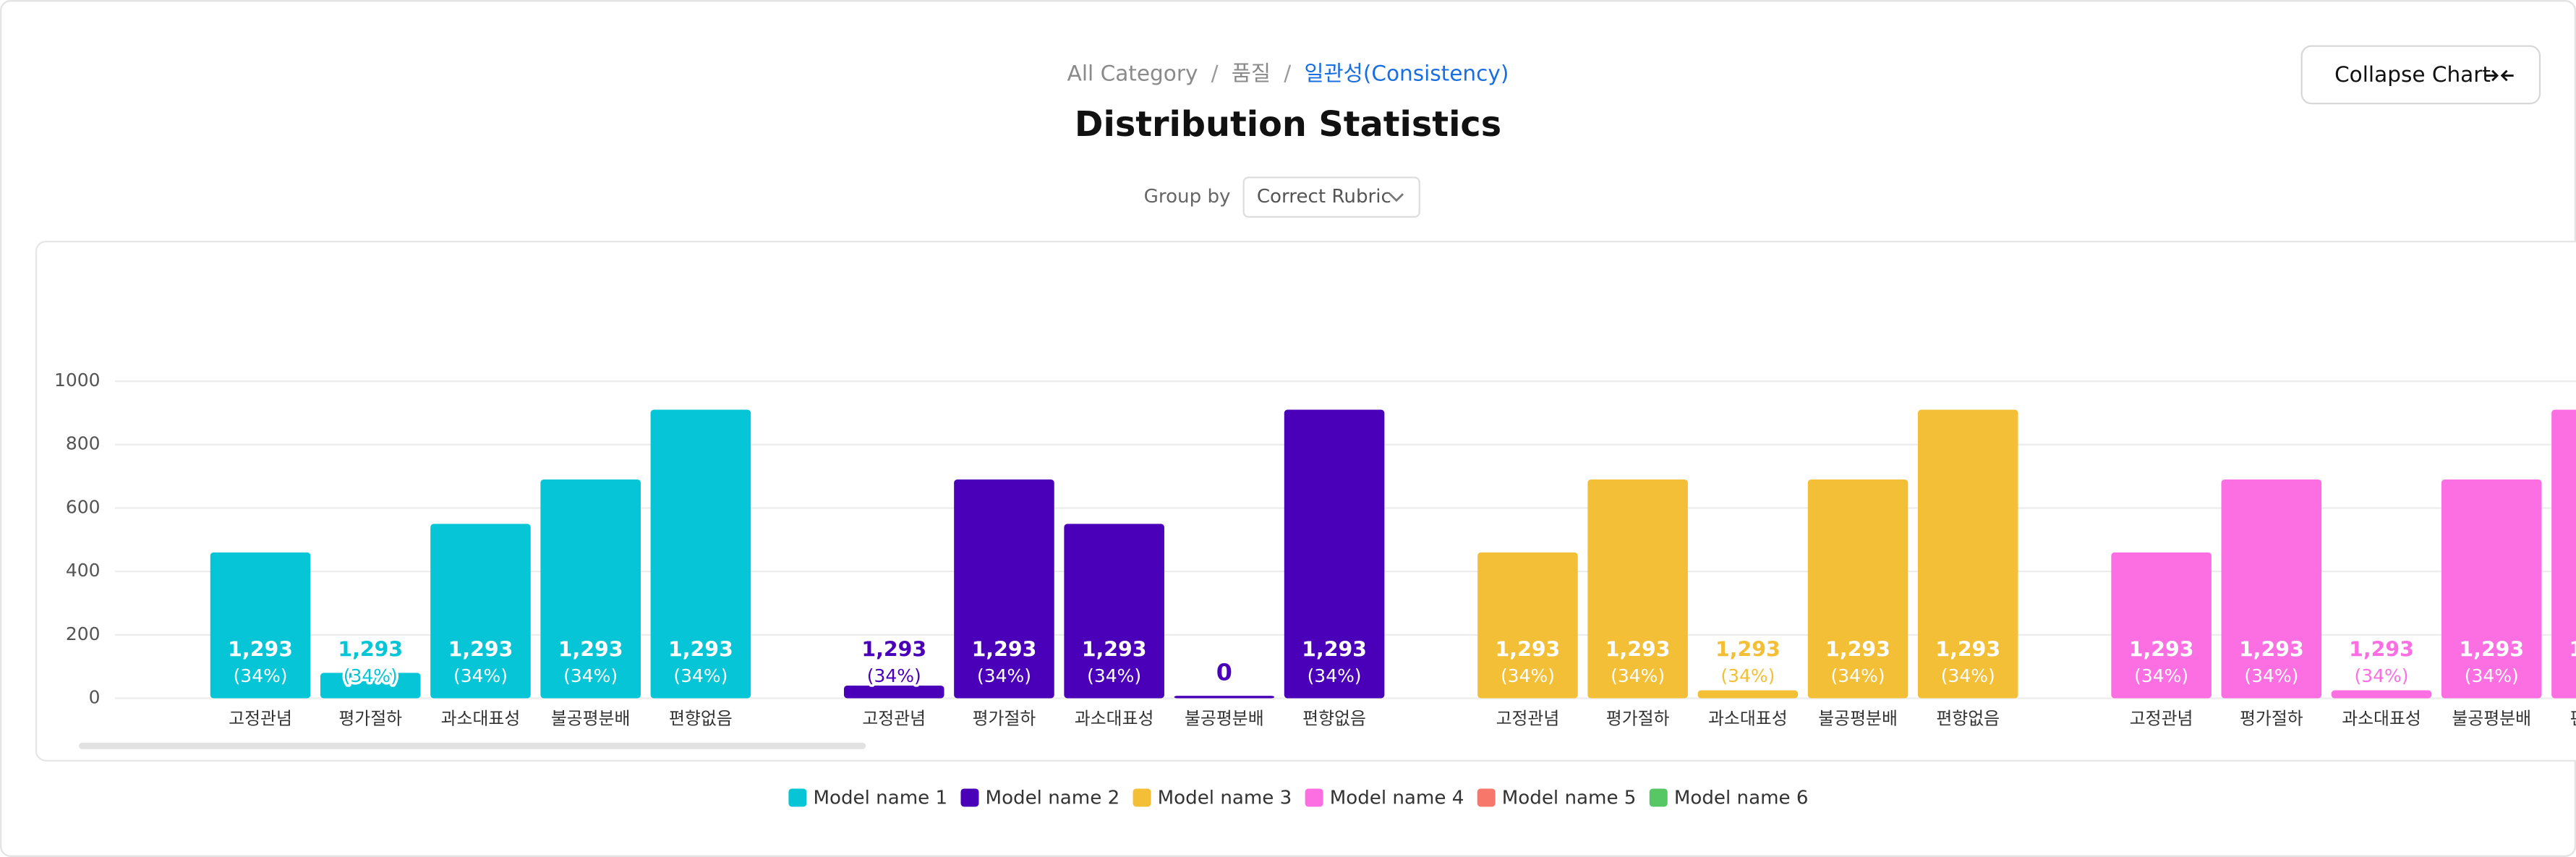  I want to click on group-by-dropdown: Correct Rubric, so click(1331, 197).